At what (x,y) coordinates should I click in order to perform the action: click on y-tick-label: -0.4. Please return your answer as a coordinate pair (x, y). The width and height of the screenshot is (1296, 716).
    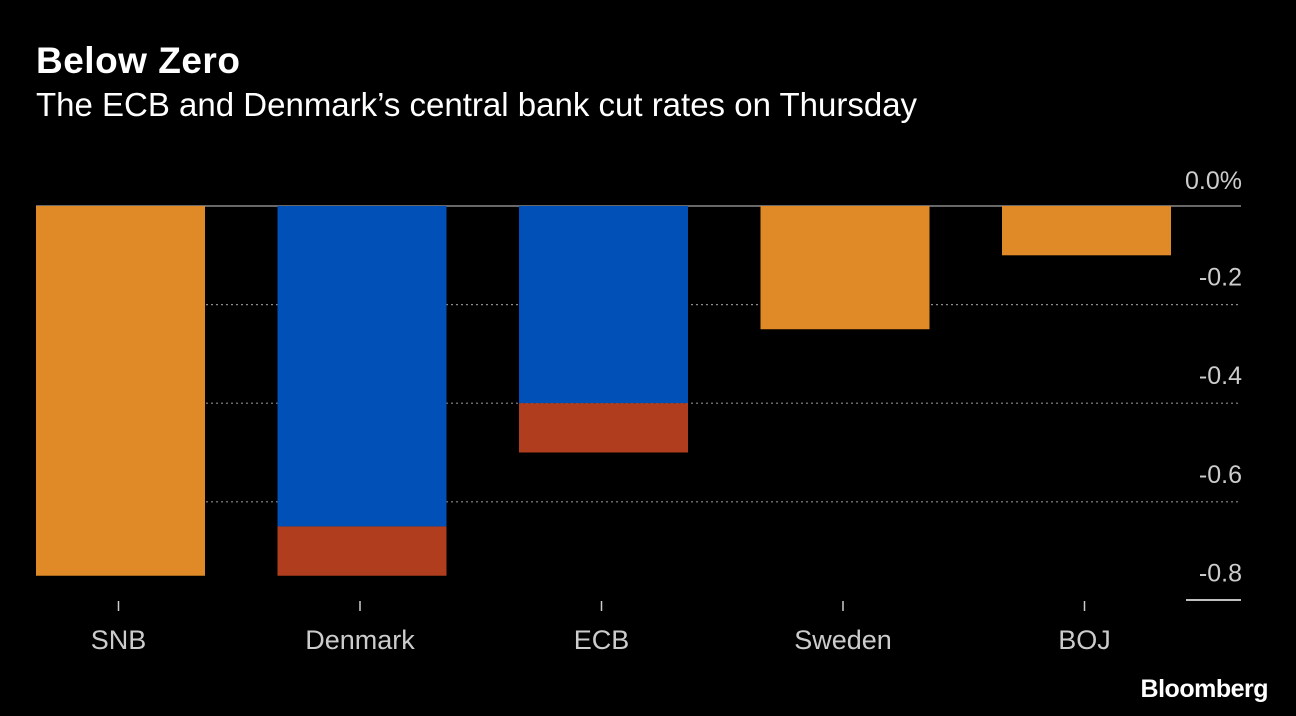
    Looking at the image, I should click on (1220, 376).